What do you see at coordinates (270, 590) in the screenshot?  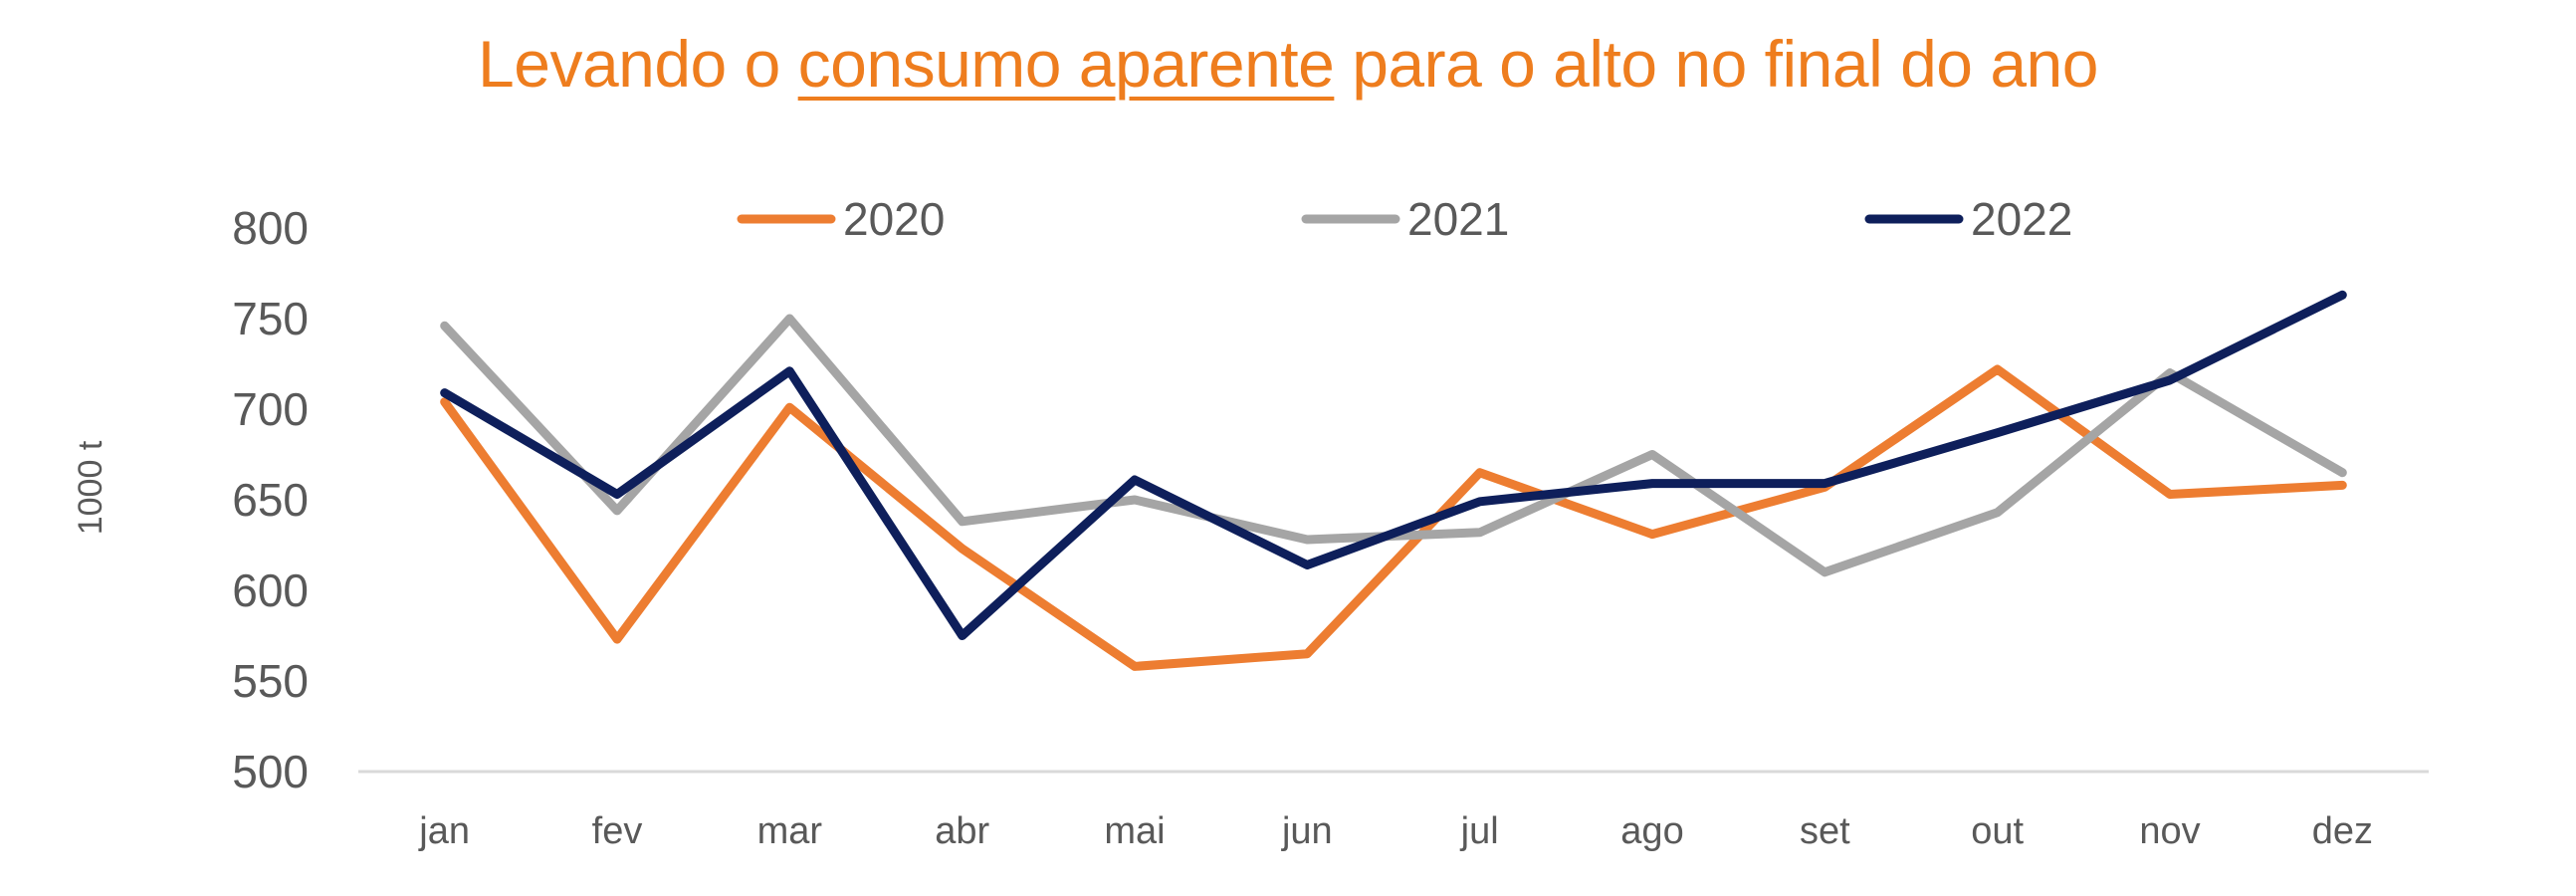 I see `y-tick-label: 600` at bounding box center [270, 590].